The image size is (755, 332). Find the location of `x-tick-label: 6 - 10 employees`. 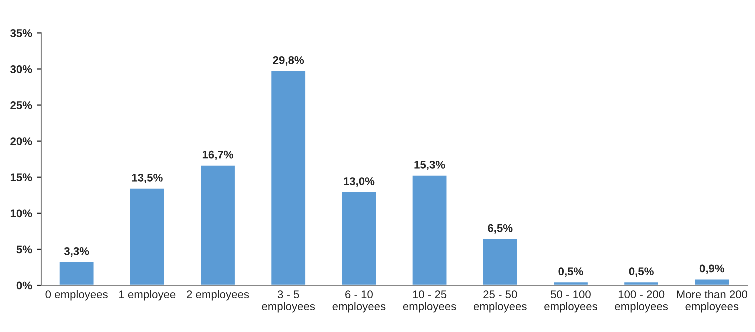

x-tick-label: 6 - 10 employees is located at coordinates (359, 301).